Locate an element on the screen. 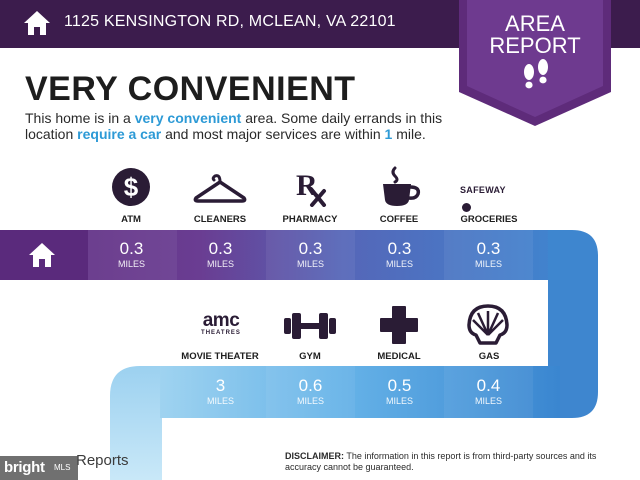 Image resolution: width=640 pixels, height=480 pixels. service-label-coffee: COFFEE is located at coordinates (399, 219).